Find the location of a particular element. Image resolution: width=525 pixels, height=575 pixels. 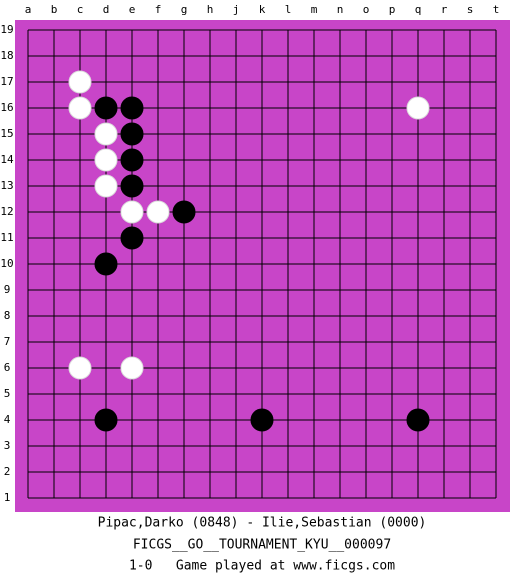

column-label: c is located at coordinates (80, 9).